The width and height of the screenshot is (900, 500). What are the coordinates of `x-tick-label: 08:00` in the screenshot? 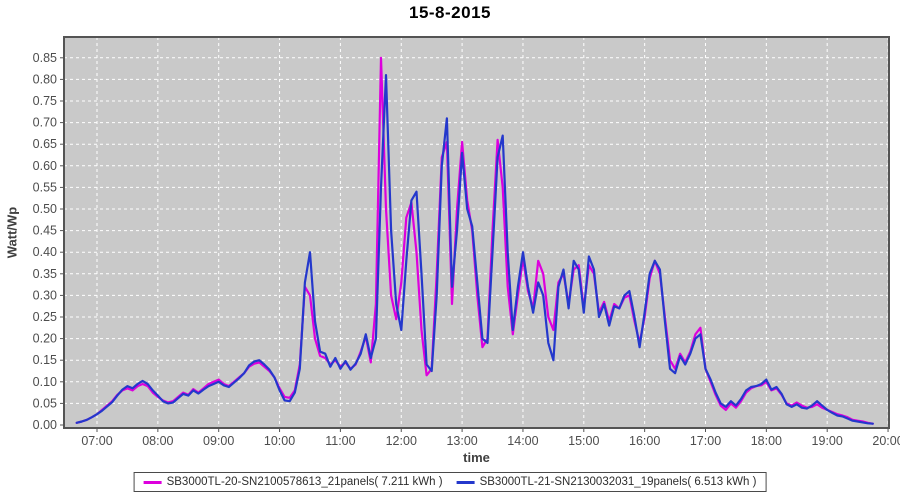 It's located at (157, 441).